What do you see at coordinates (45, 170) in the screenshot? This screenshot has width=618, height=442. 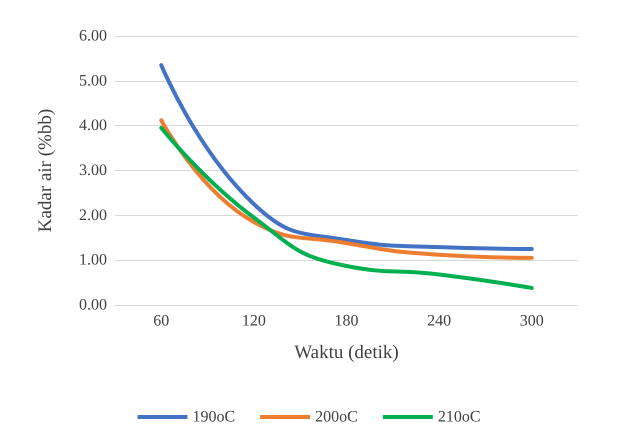 I see `y-axis-title: Kadar air (%bb)` at bounding box center [45, 170].